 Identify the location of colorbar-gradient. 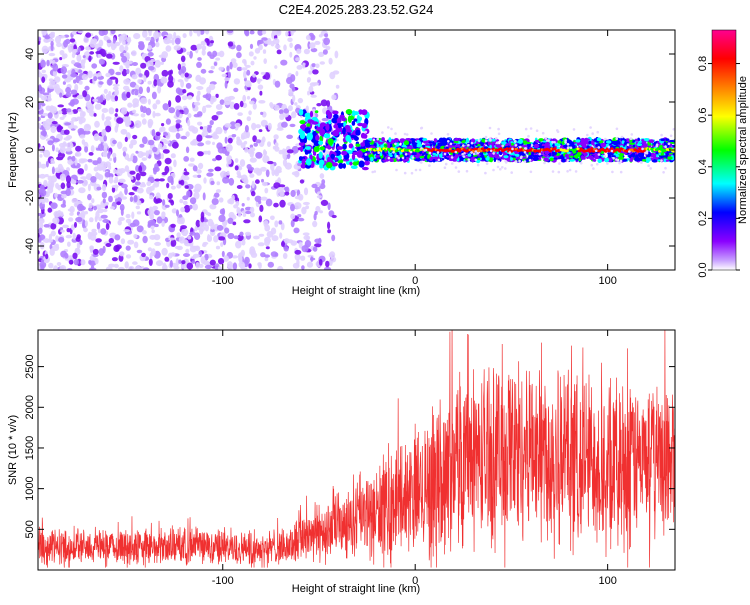
(724, 150).